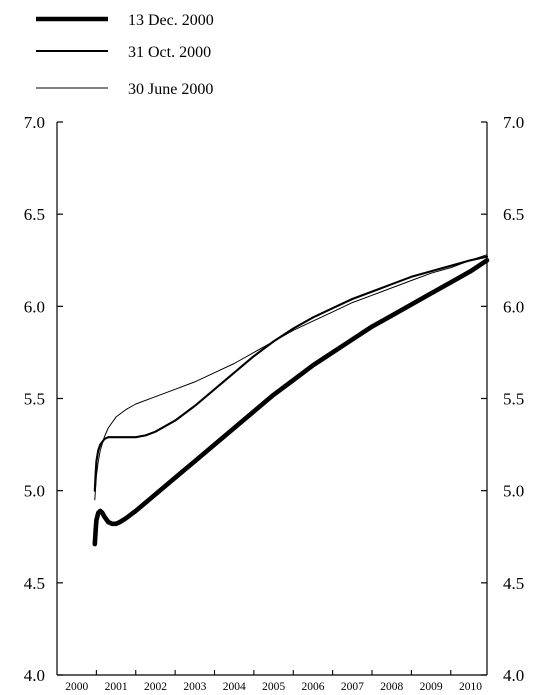  Describe the element at coordinates (155, 687) in the screenshot. I see `x-tick-label: 2002` at that location.